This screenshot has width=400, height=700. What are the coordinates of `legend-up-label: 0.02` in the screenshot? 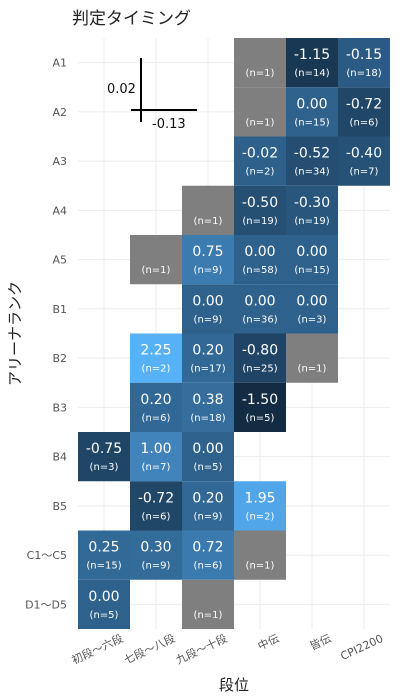 It's located at (121, 89).